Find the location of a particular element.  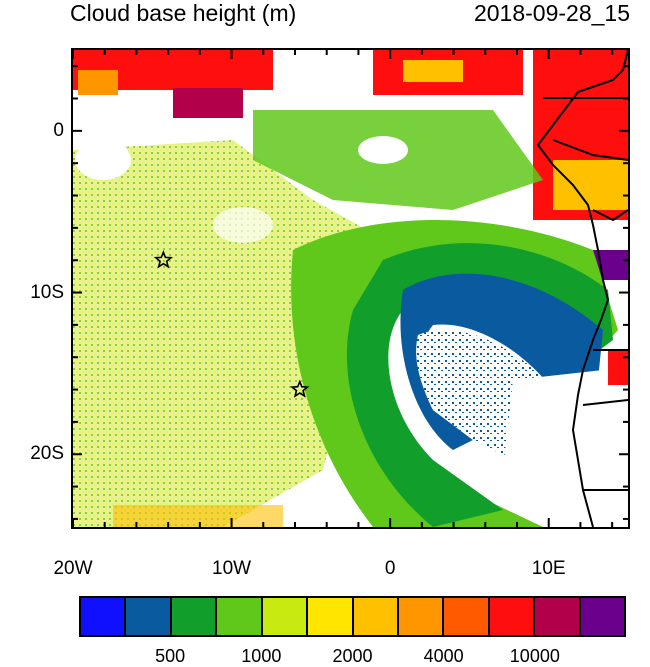

colorbar-label: 4000 is located at coordinates (443, 656).